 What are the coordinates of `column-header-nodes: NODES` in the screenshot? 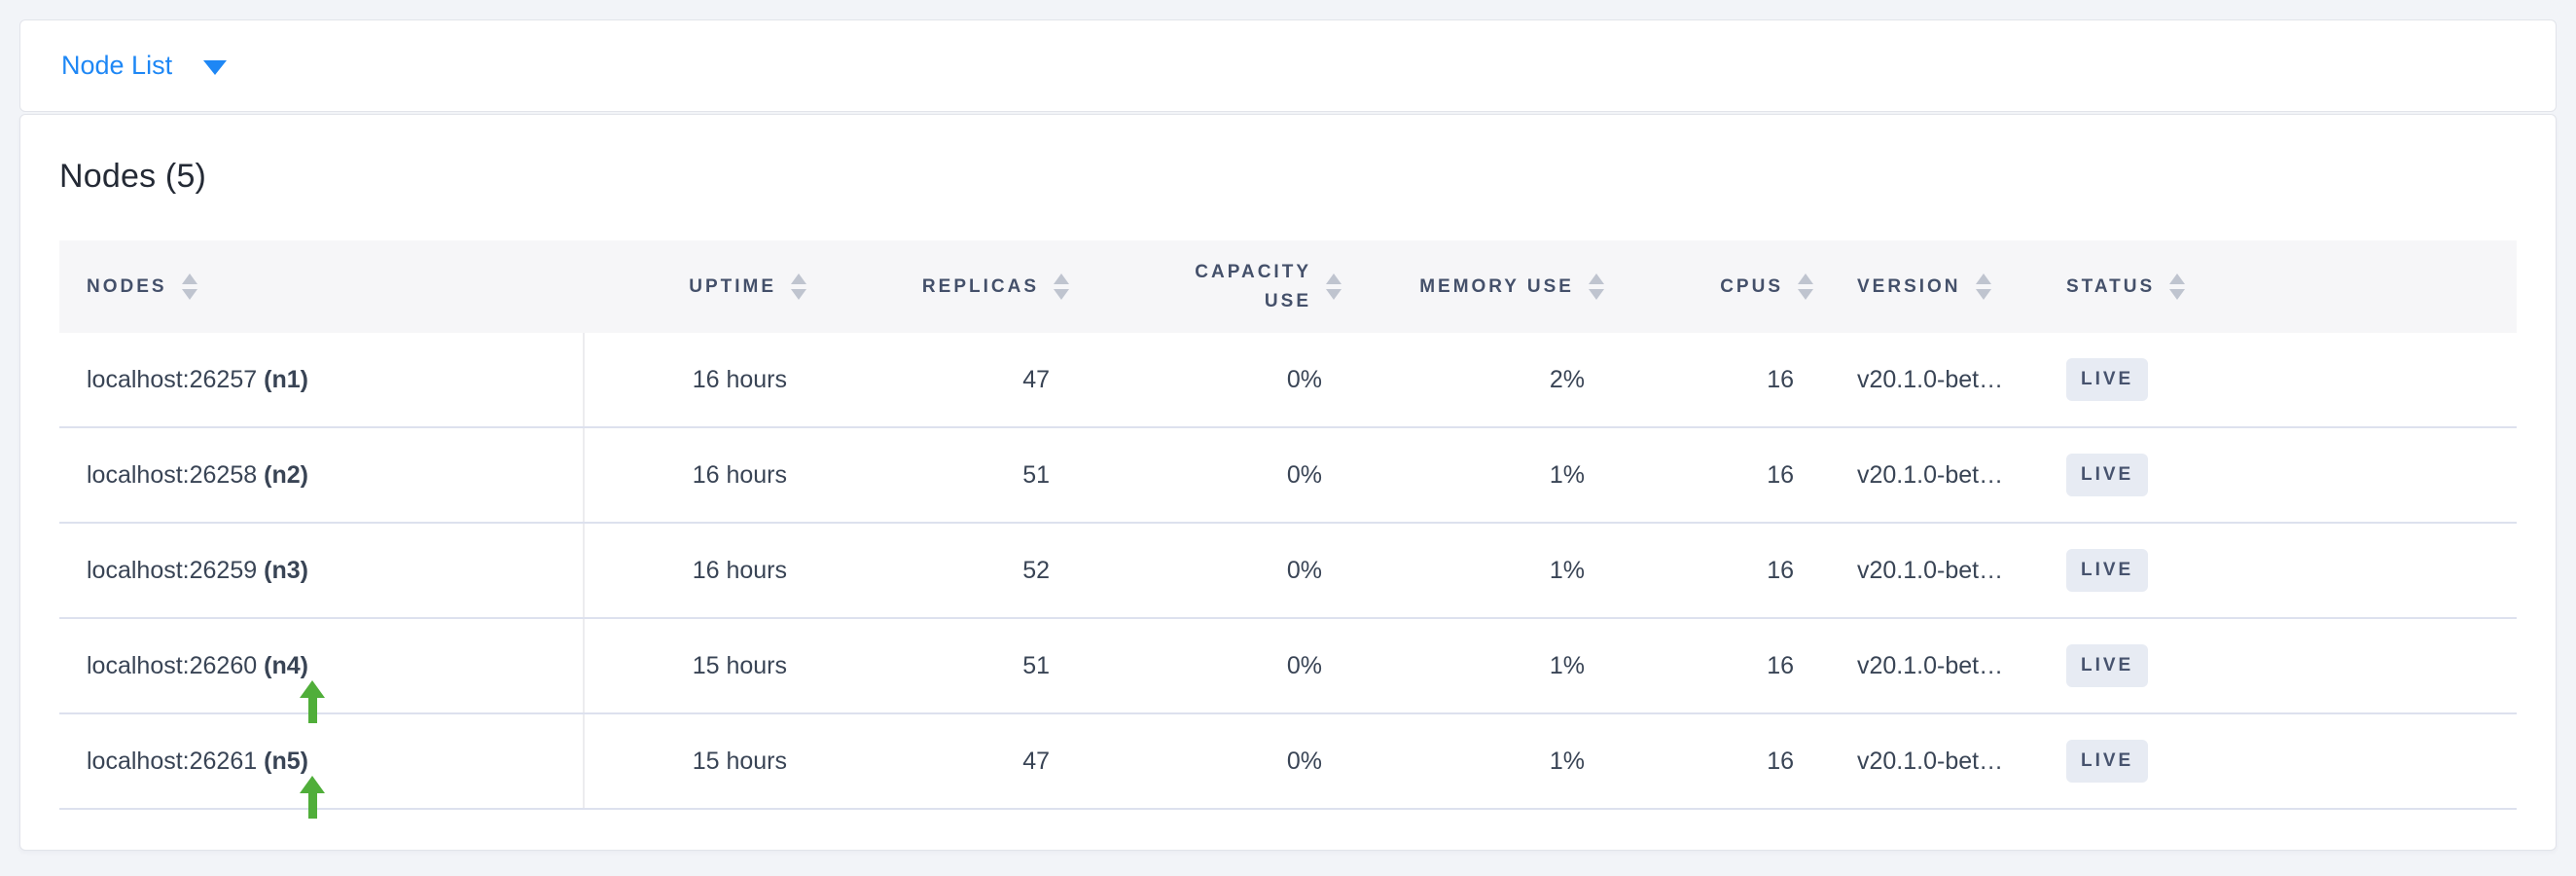 It's located at (322, 287).